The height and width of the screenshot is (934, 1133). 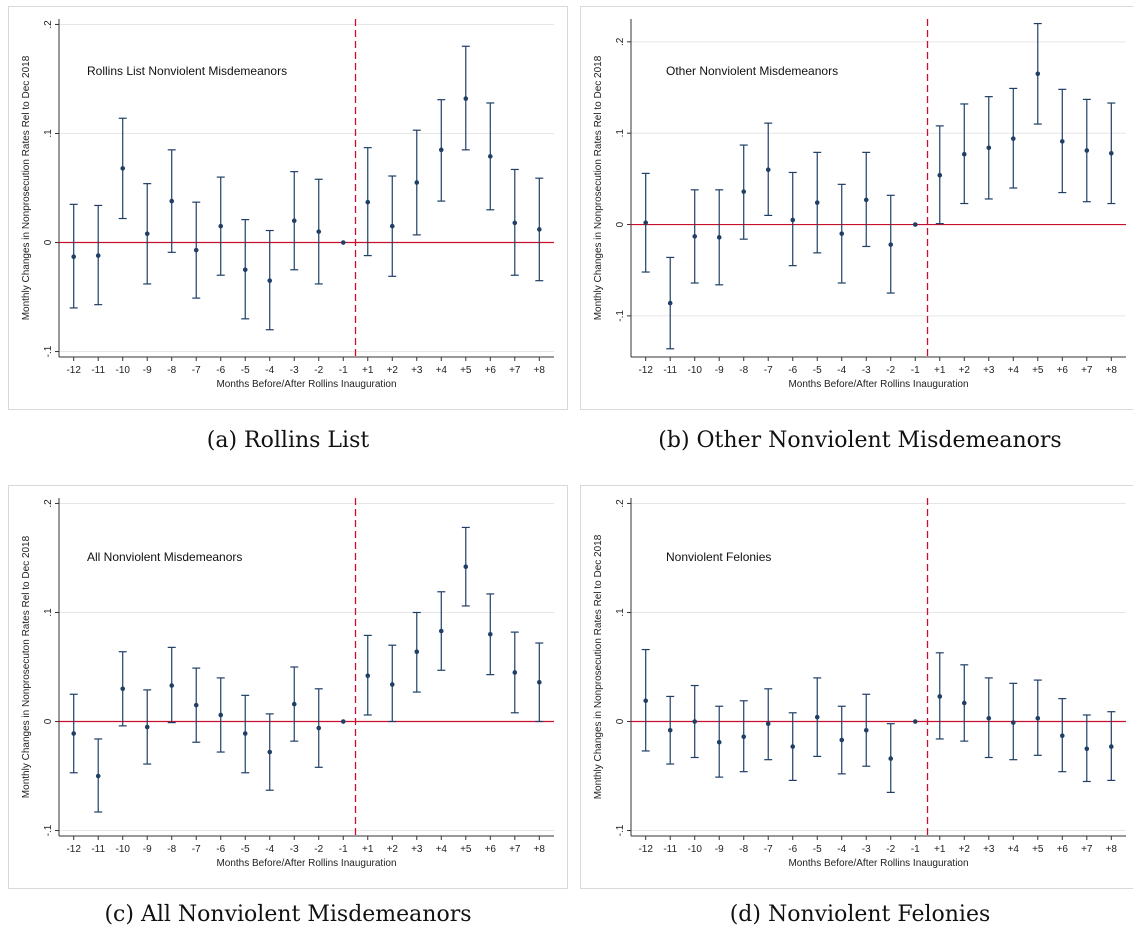 What do you see at coordinates (965, 849) in the screenshot?
I see `chart3-xtick-label-13: +2` at bounding box center [965, 849].